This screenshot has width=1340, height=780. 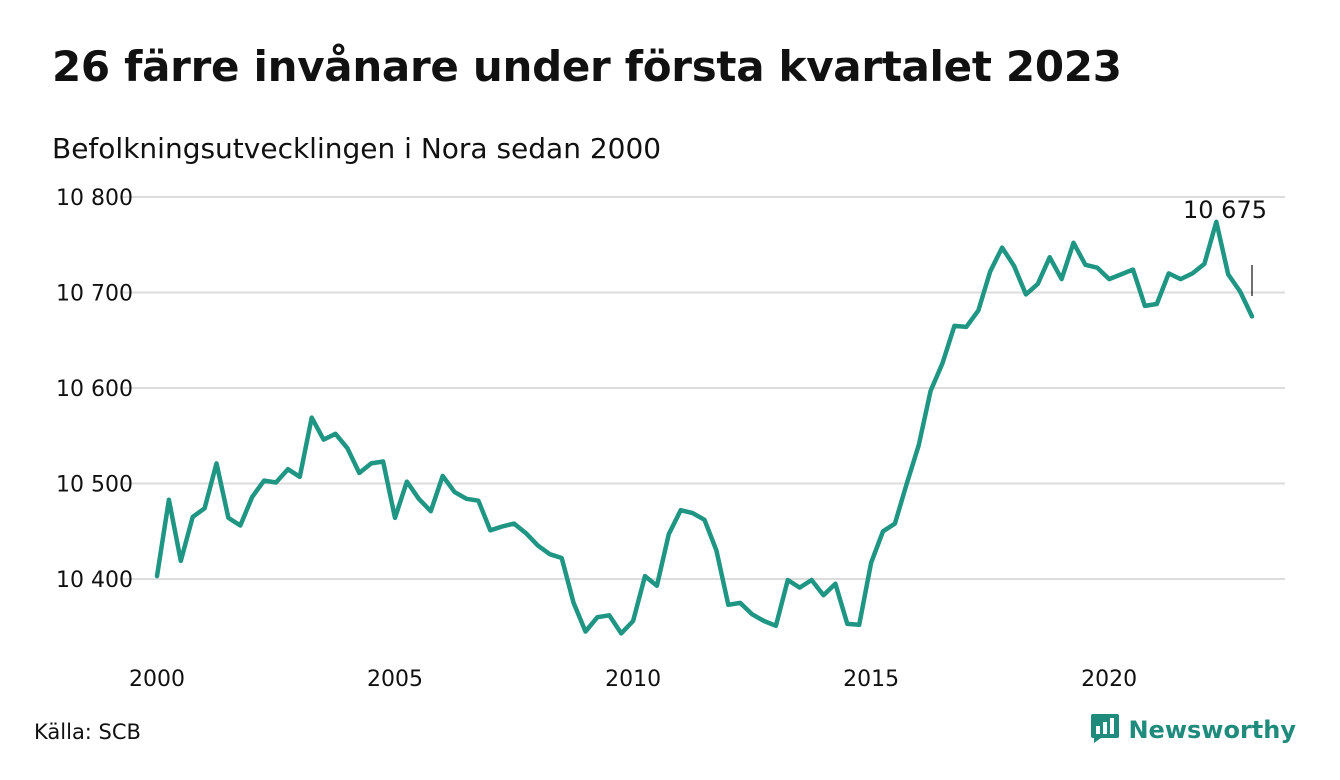 I want to click on x-tick-label: 2015, so click(x=871, y=679).